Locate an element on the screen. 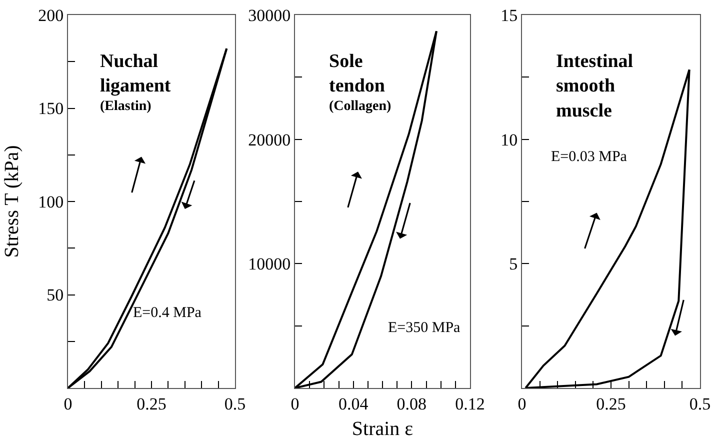 The height and width of the screenshot is (447, 718). y-tick-label: 150 is located at coordinates (51, 108).